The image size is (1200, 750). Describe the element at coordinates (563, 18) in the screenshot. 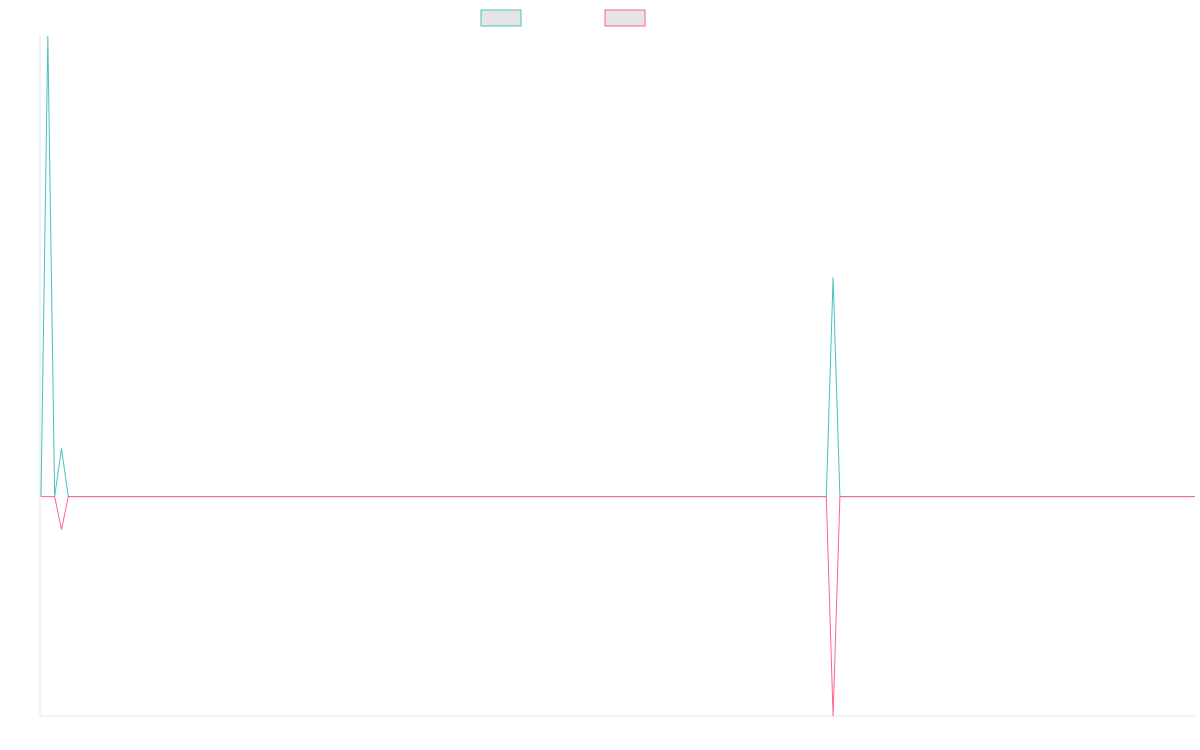

I see `legend` at that location.